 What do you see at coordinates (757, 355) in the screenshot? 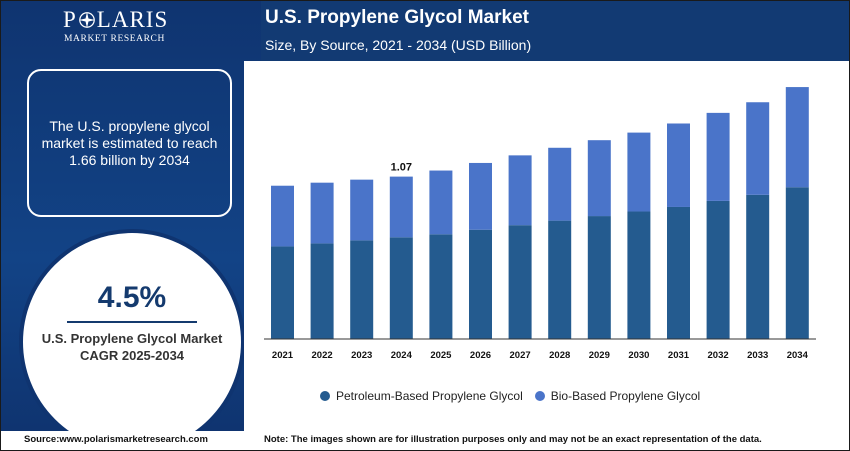
I see `x-tick-label-2033: 2033` at bounding box center [757, 355].